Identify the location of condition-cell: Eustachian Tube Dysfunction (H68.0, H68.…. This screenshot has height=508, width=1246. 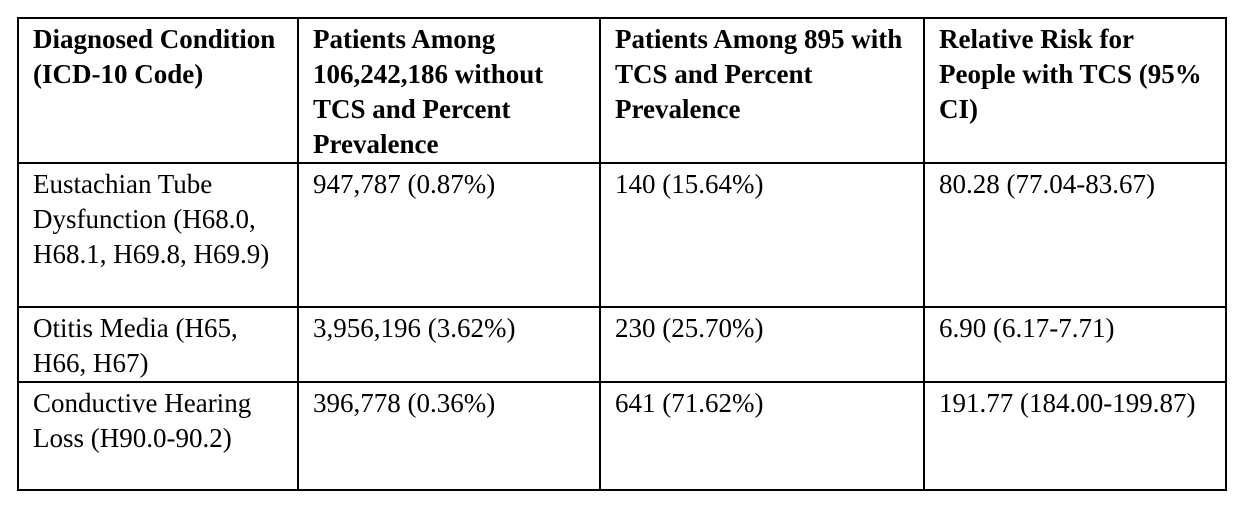
(158, 235).